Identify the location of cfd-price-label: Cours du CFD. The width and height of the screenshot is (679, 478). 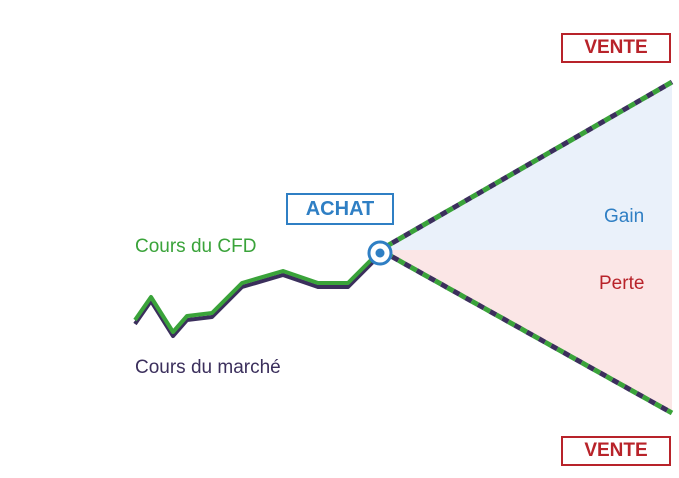
(196, 246).